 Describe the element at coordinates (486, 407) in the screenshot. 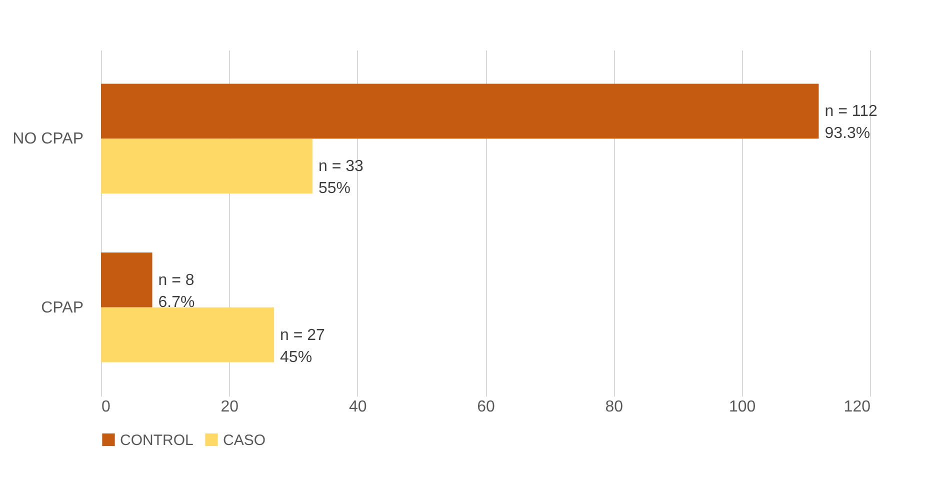

I see `x-tick-label: 60` at that location.